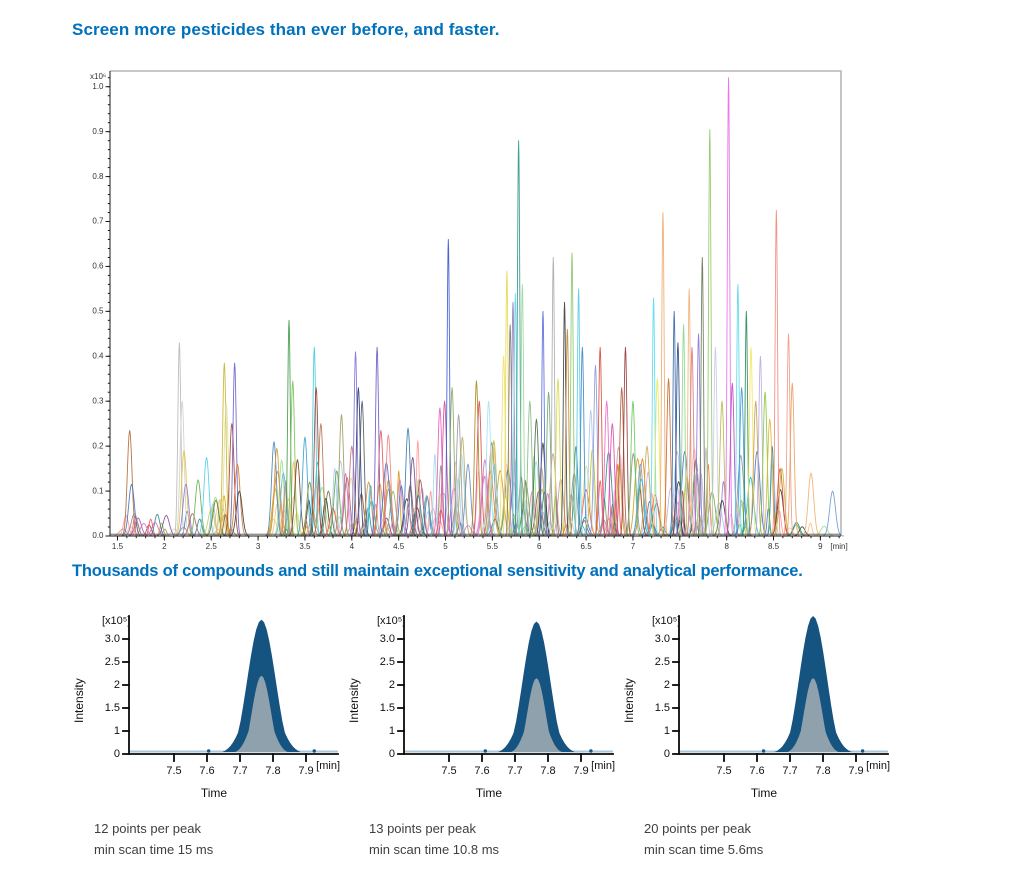  What do you see at coordinates (434, 839) in the screenshot?
I see `chart-caption: 13 points per peak min scan time 10.8 ms` at bounding box center [434, 839].